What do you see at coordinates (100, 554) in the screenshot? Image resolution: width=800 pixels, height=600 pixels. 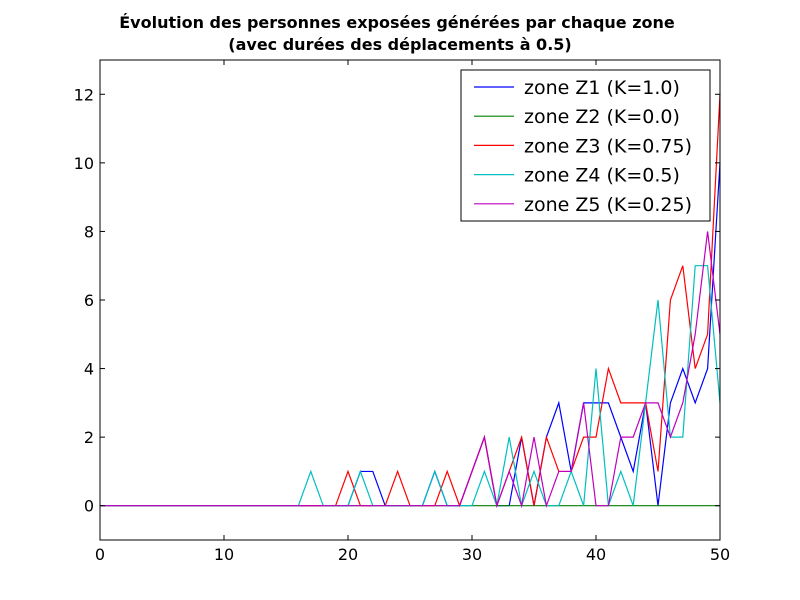 I see `x-tick-label: 0` at bounding box center [100, 554].